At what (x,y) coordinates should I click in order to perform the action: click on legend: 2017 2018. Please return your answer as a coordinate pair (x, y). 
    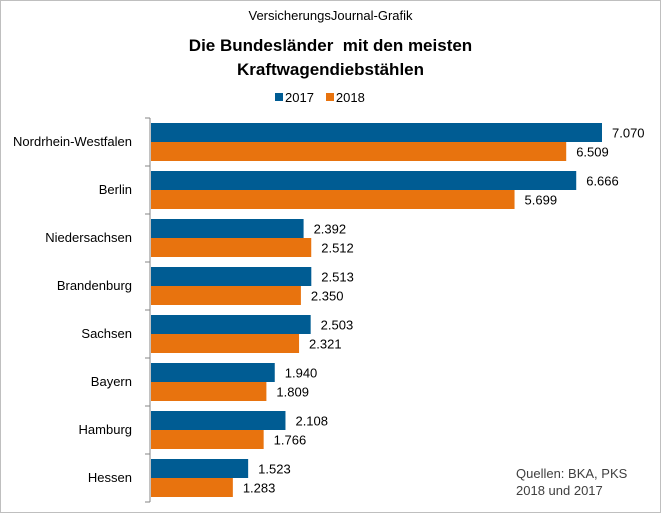
    Looking at the image, I should click on (326, 97).